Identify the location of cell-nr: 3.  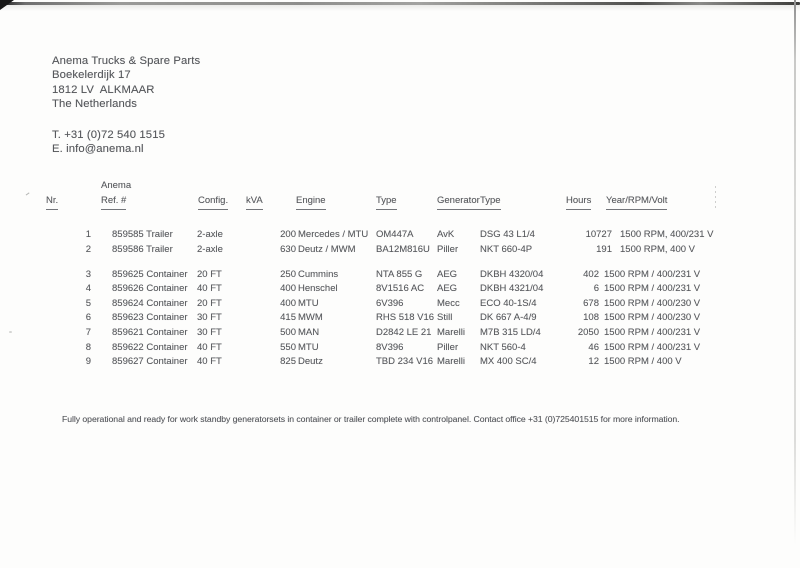
(88, 274).